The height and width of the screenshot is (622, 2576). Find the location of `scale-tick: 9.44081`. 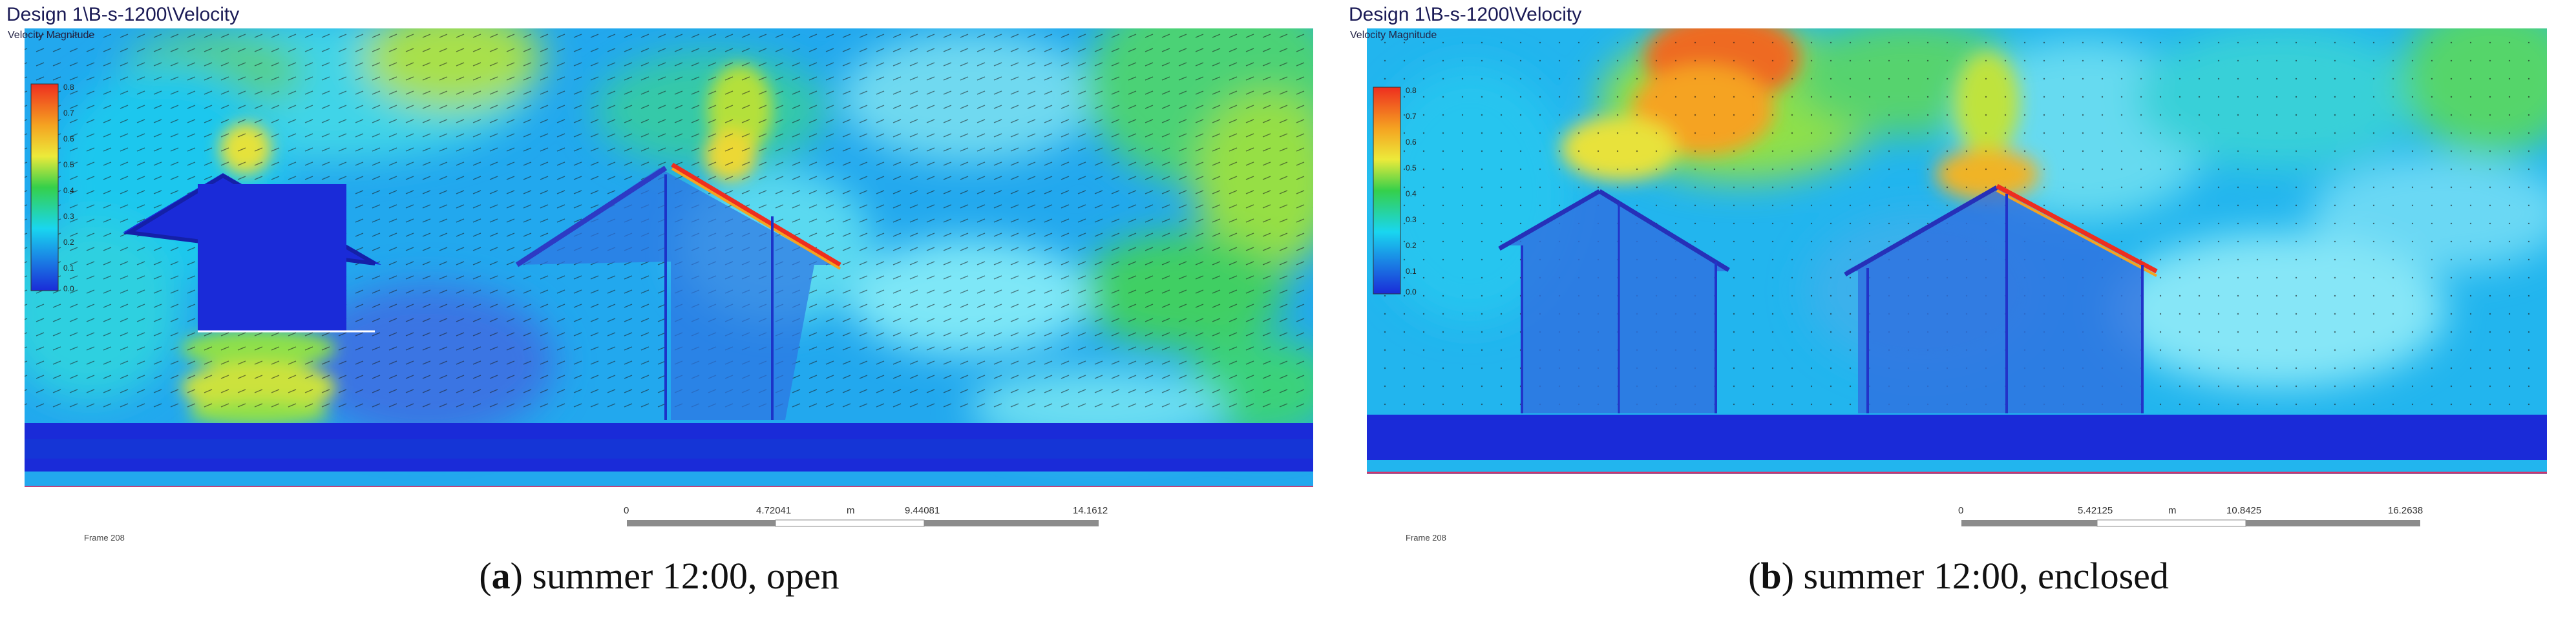

scale-tick: 9.44081 is located at coordinates (922, 510).